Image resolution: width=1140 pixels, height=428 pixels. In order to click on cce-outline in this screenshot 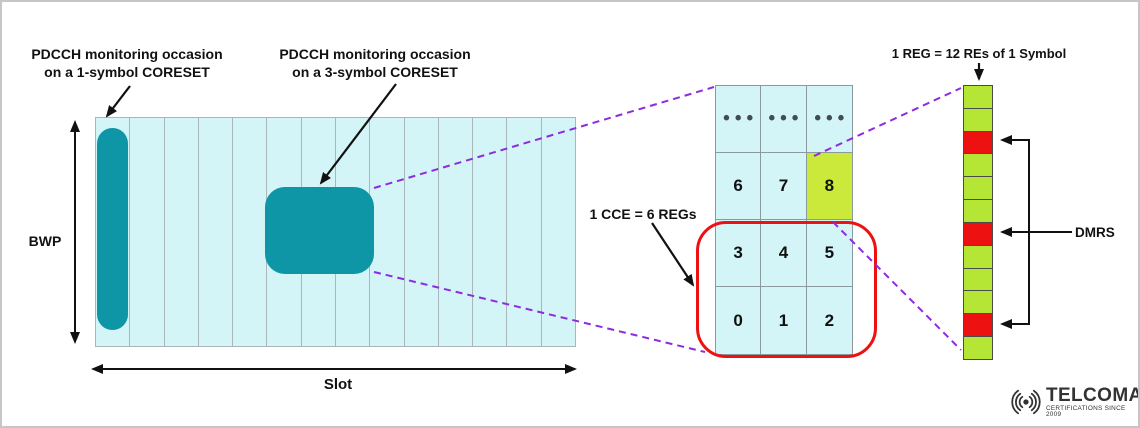, I will do `click(786, 289)`.